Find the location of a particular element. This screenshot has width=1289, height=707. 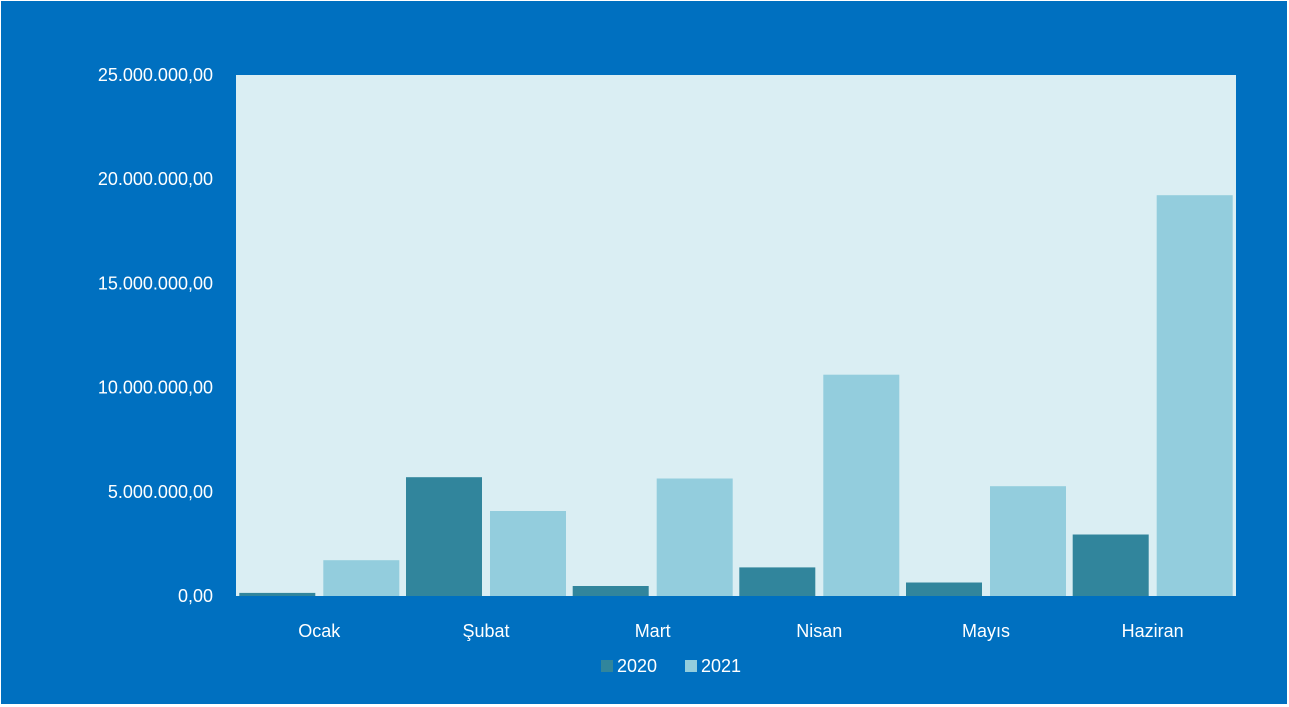

bar-2021-nisan is located at coordinates (861, 485).